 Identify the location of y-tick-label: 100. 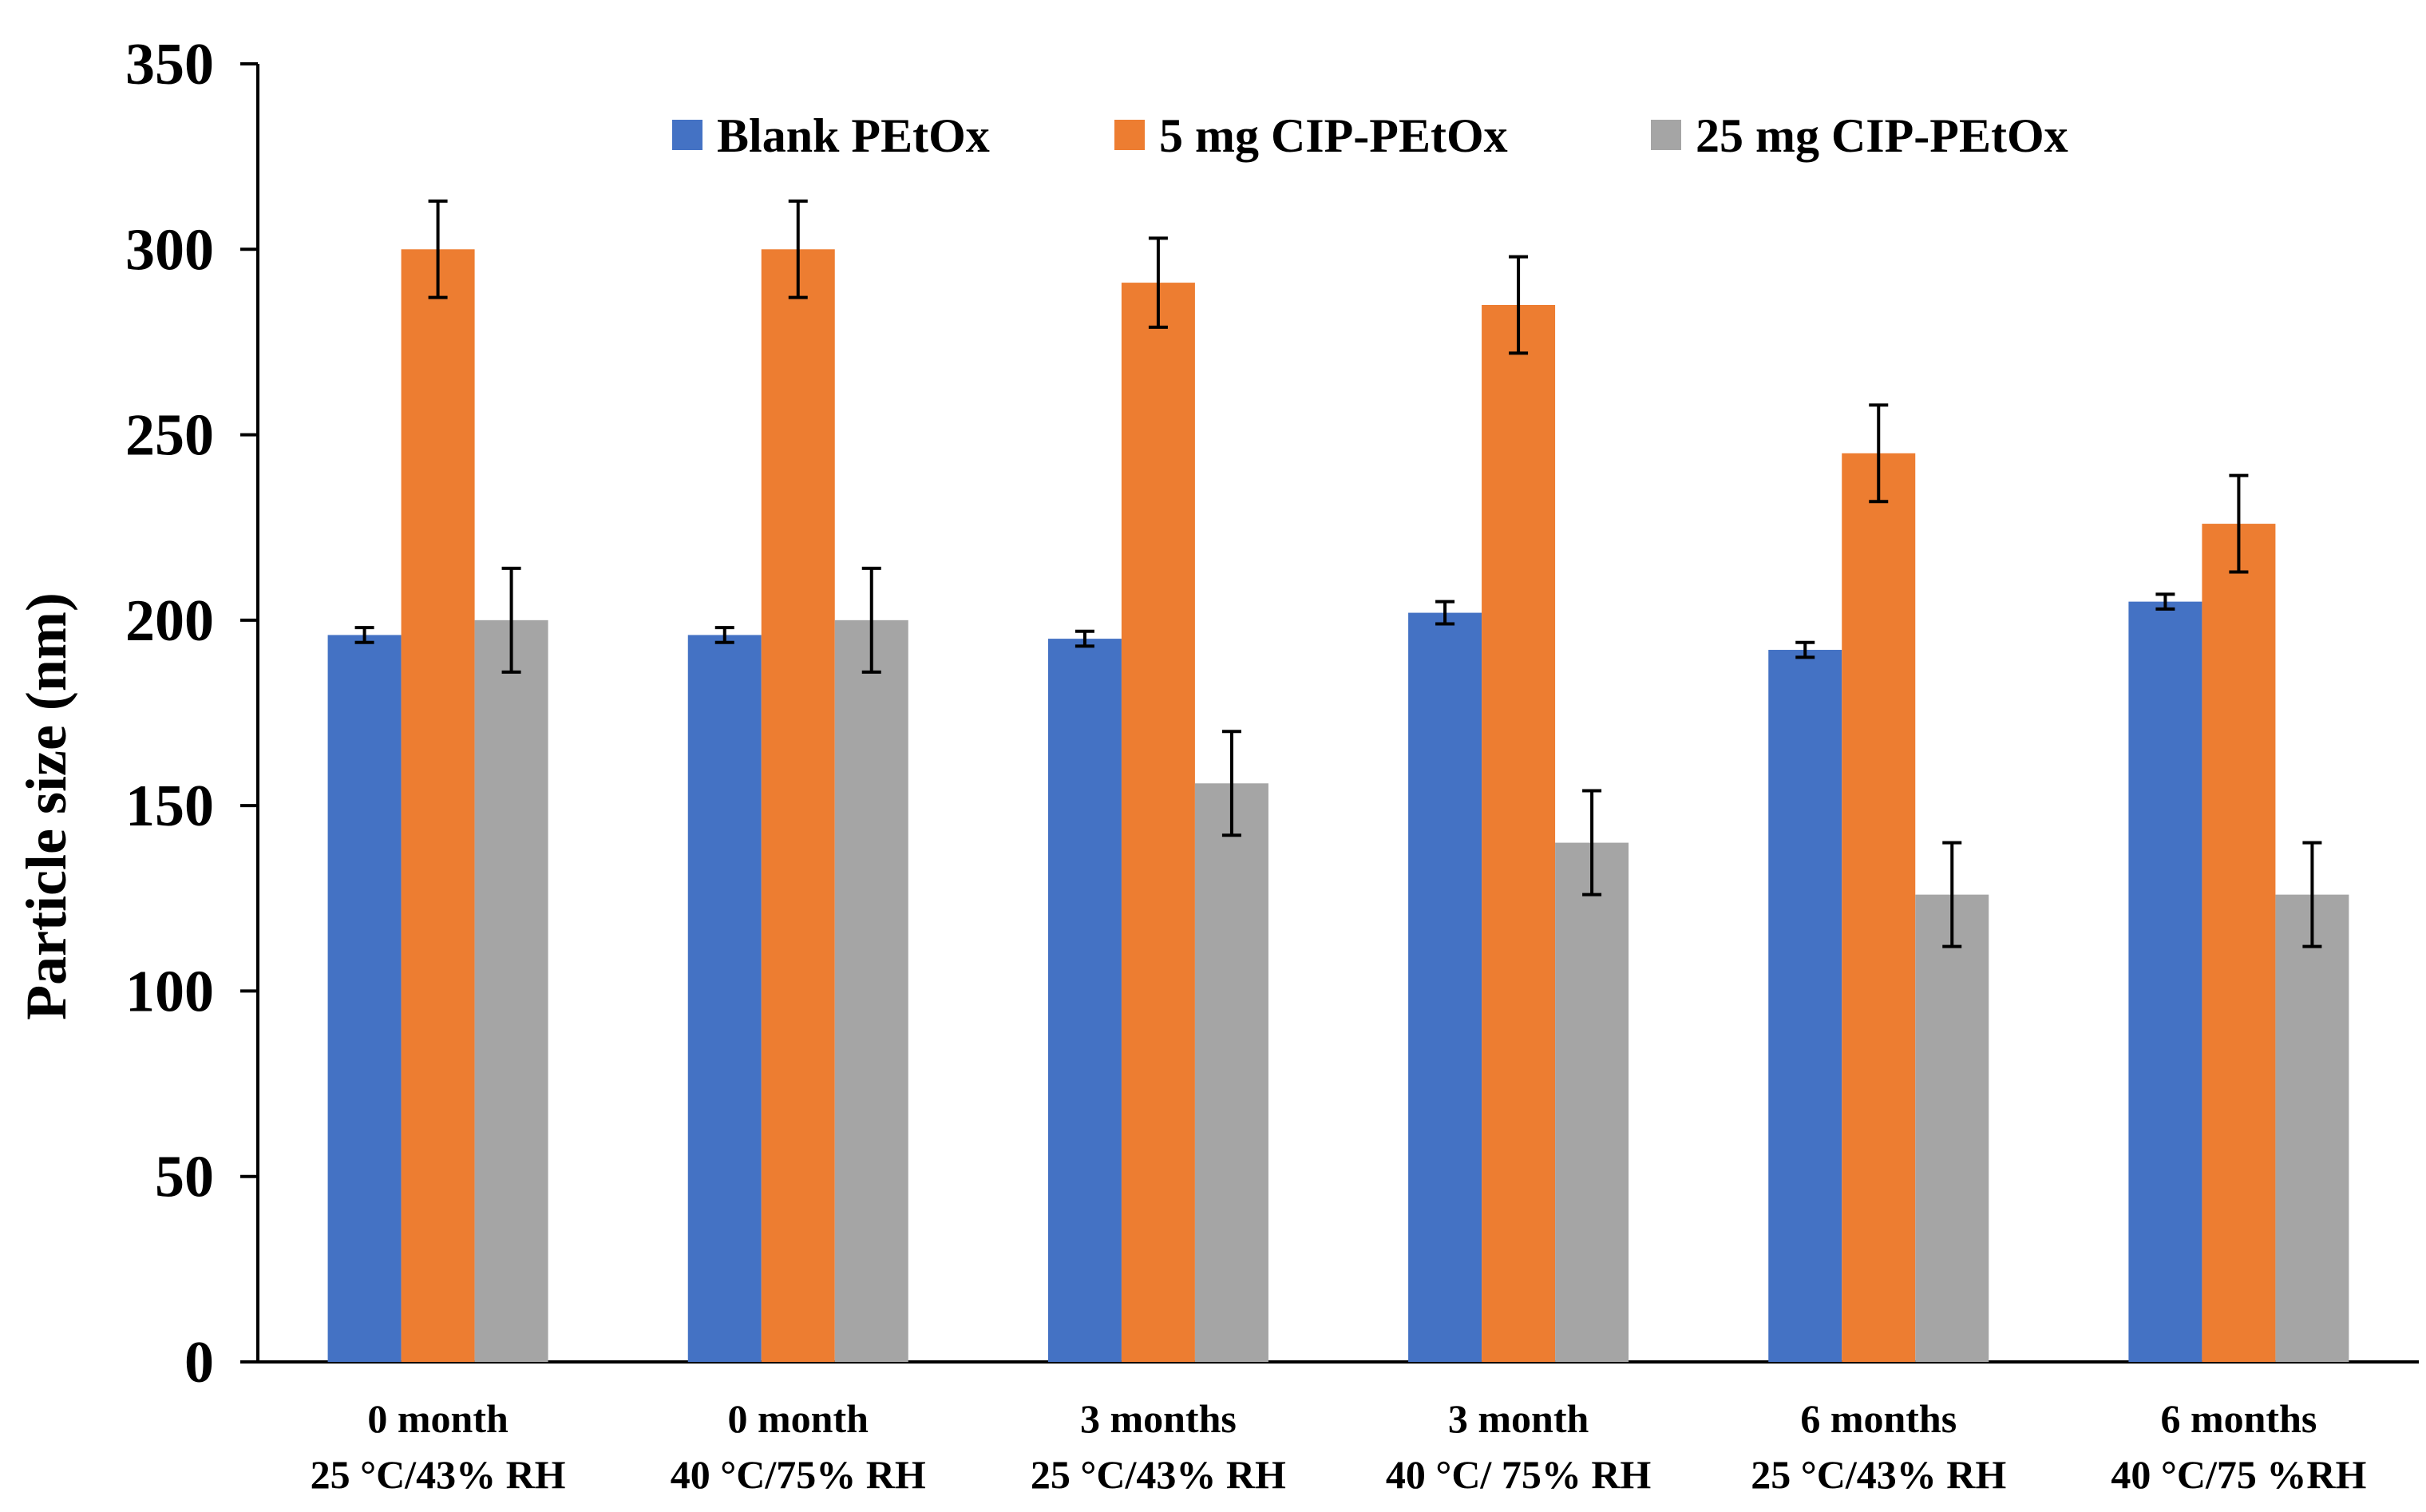
(169, 991).